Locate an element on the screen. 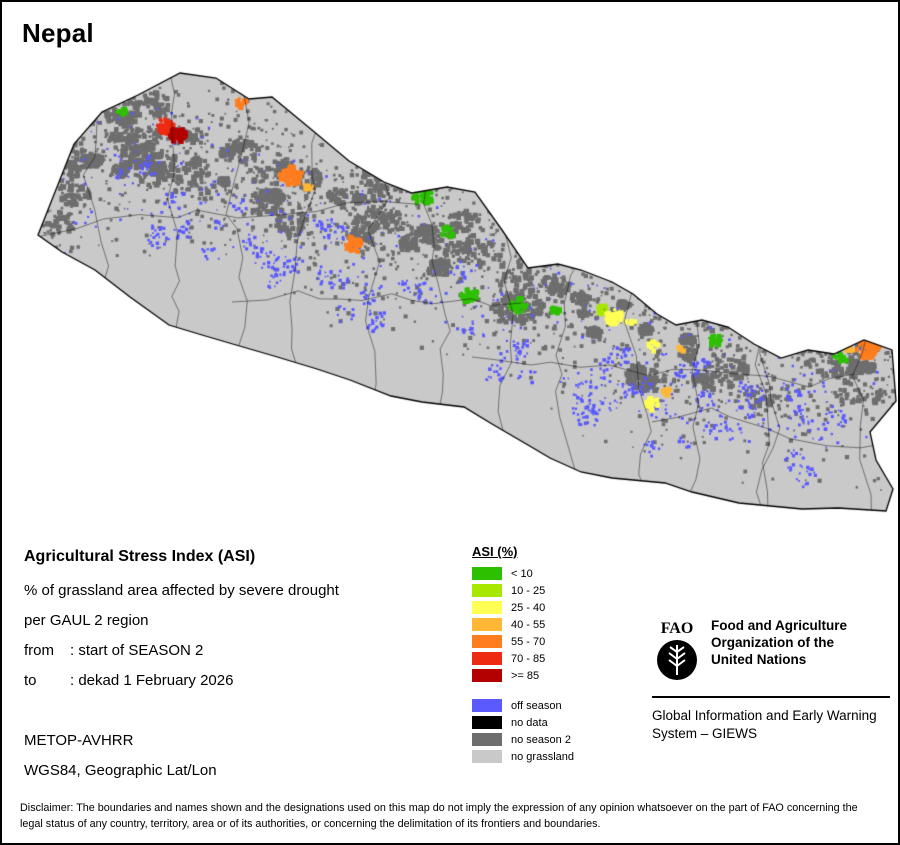 This screenshot has height=845, width=900. legend-label: 40 - 55 is located at coordinates (528, 624).